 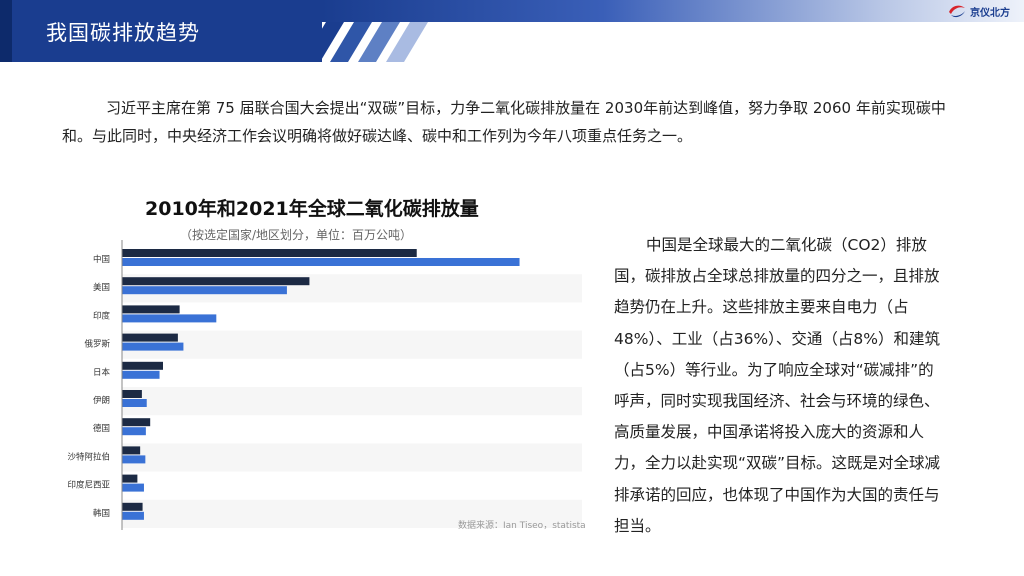 I want to click on category-label: 日本, so click(x=102, y=372).